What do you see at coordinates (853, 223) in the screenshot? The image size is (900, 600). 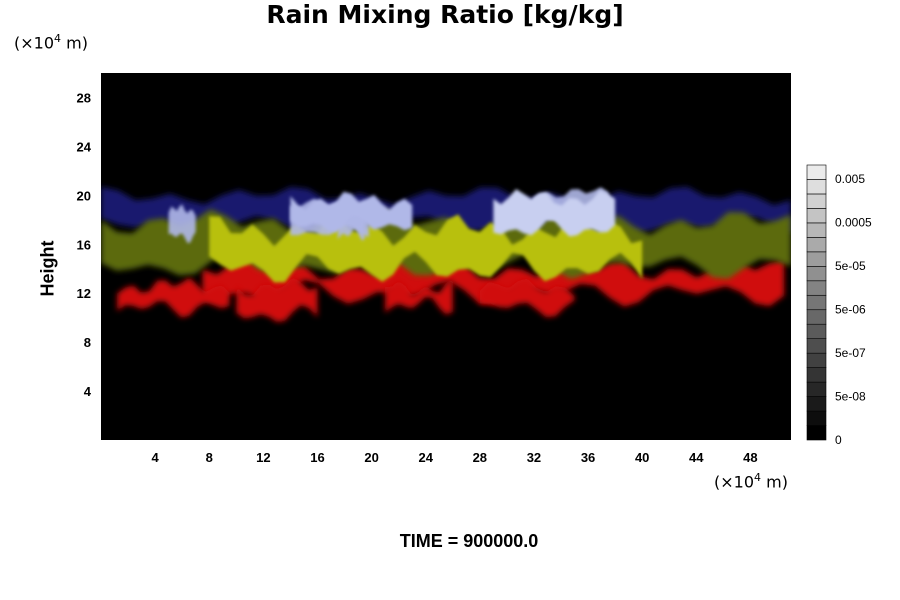 I see `colorbar-tick-label: 0.0005` at bounding box center [853, 223].